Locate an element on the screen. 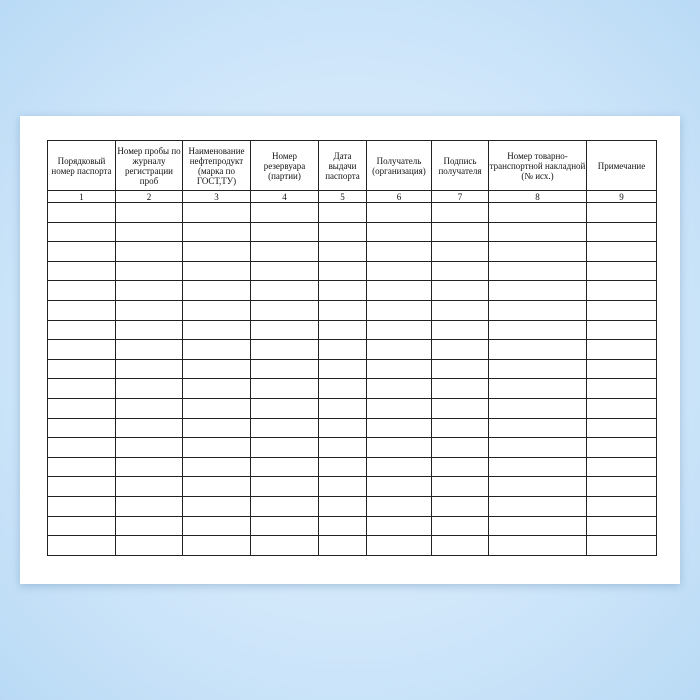 This screenshot has height=700, width=700. column-number: 8 is located at coordinates (537, 196).